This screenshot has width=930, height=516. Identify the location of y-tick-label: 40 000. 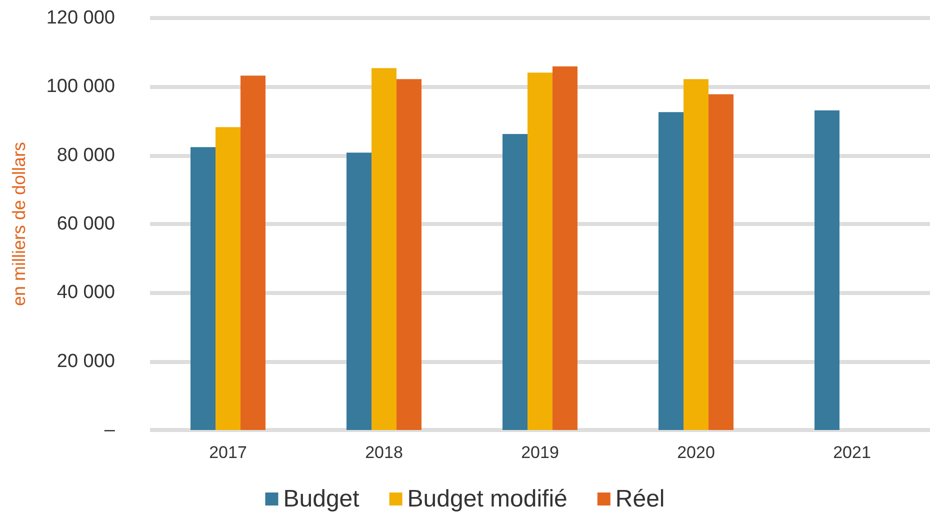
(85, 293).